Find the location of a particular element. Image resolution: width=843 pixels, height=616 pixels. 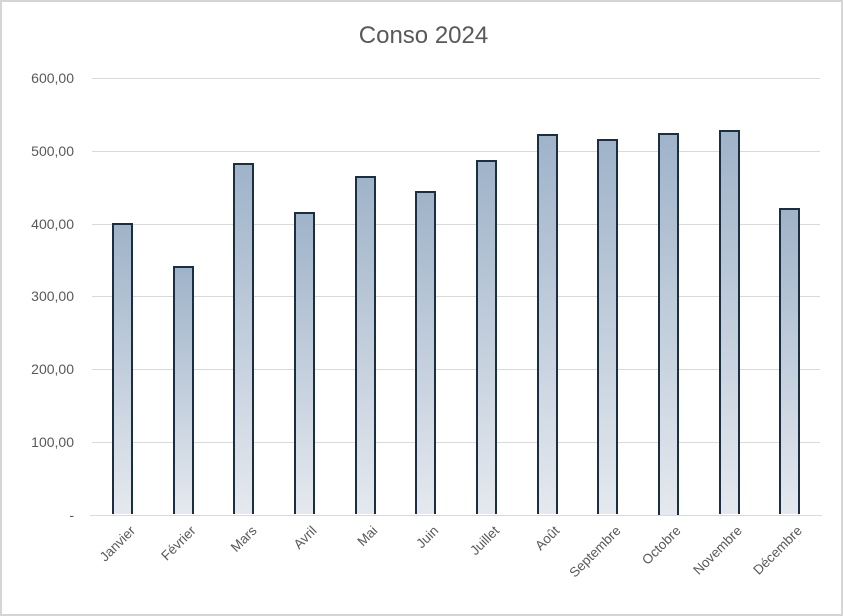

x-axis-label-septembre: Septembre is located at coordinates (594, 551).